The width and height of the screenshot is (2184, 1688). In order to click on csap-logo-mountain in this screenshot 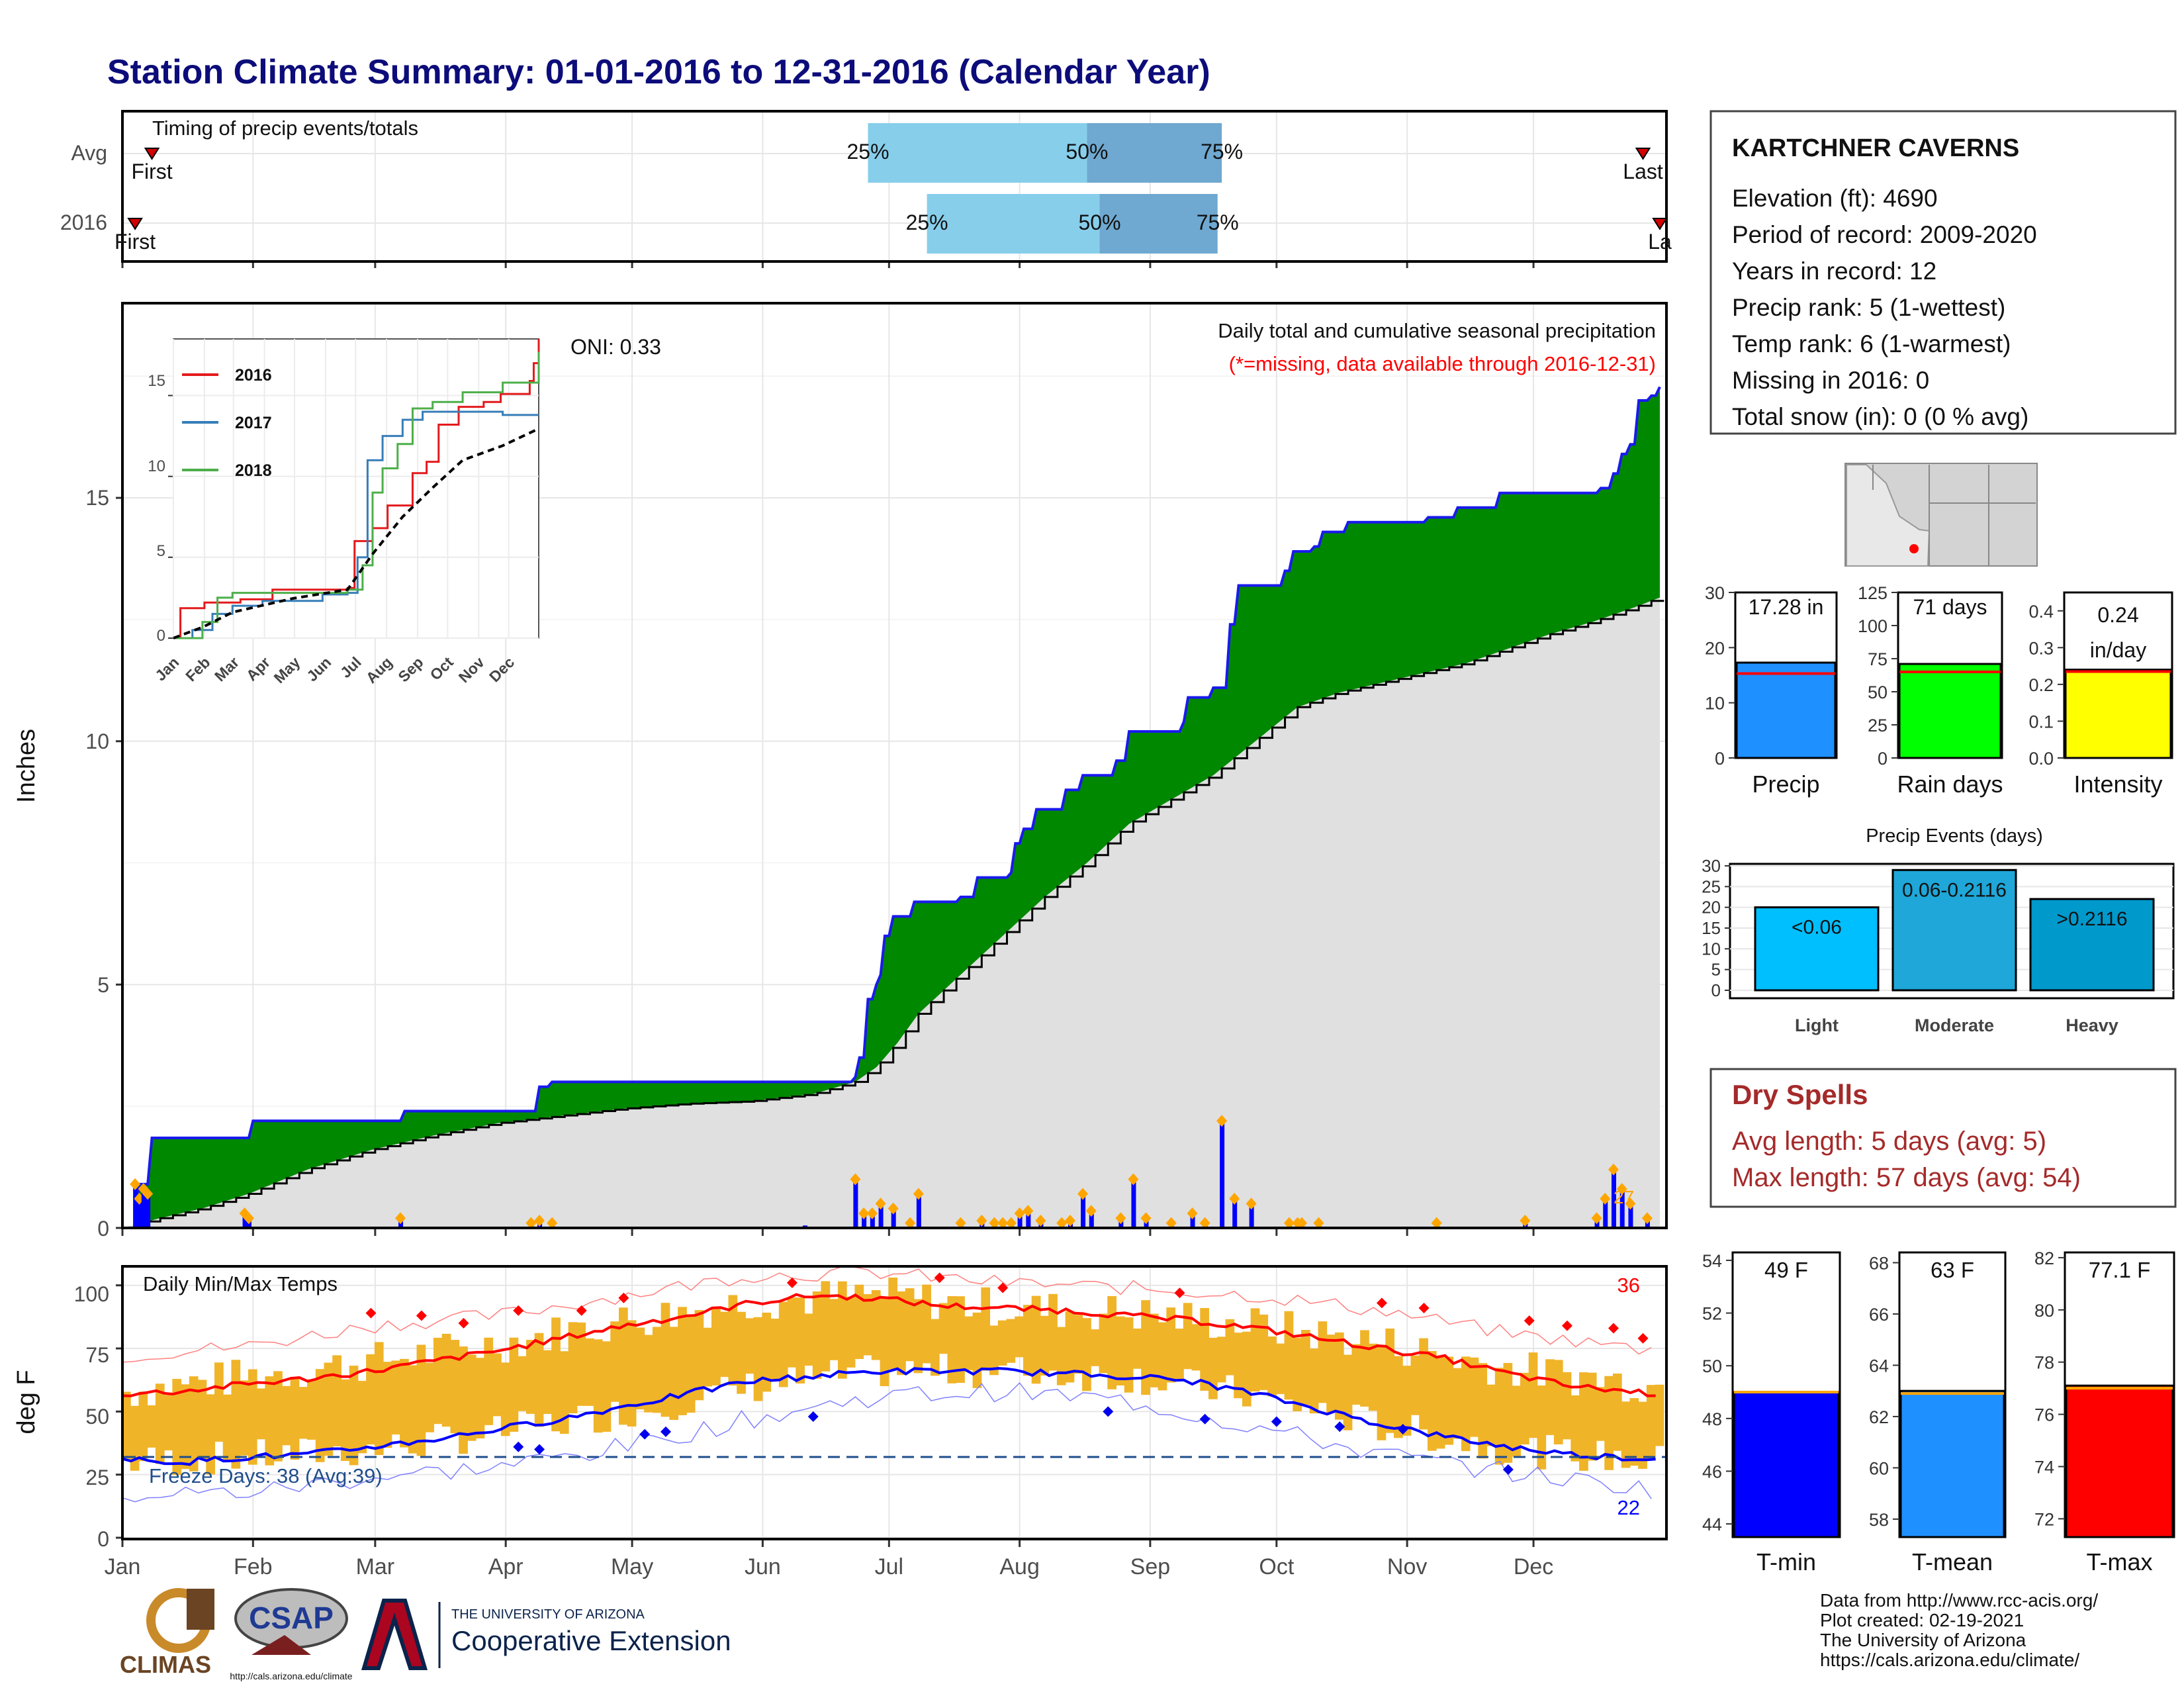, I will do `click(281, 1645)`.